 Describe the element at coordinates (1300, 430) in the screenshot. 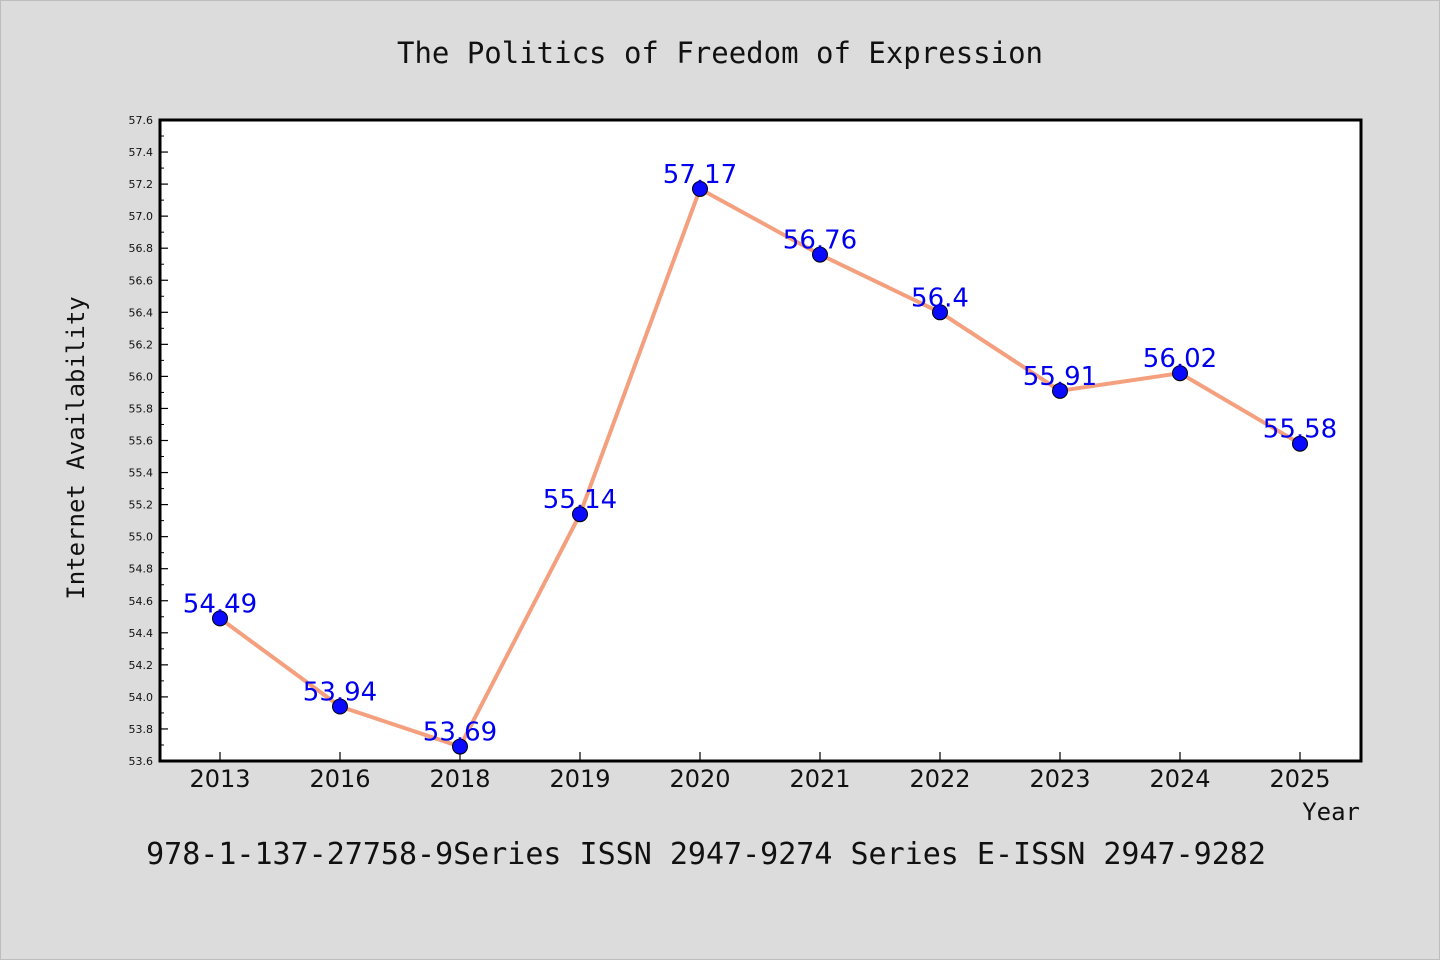

I see `data-label: 55.58` at that location.